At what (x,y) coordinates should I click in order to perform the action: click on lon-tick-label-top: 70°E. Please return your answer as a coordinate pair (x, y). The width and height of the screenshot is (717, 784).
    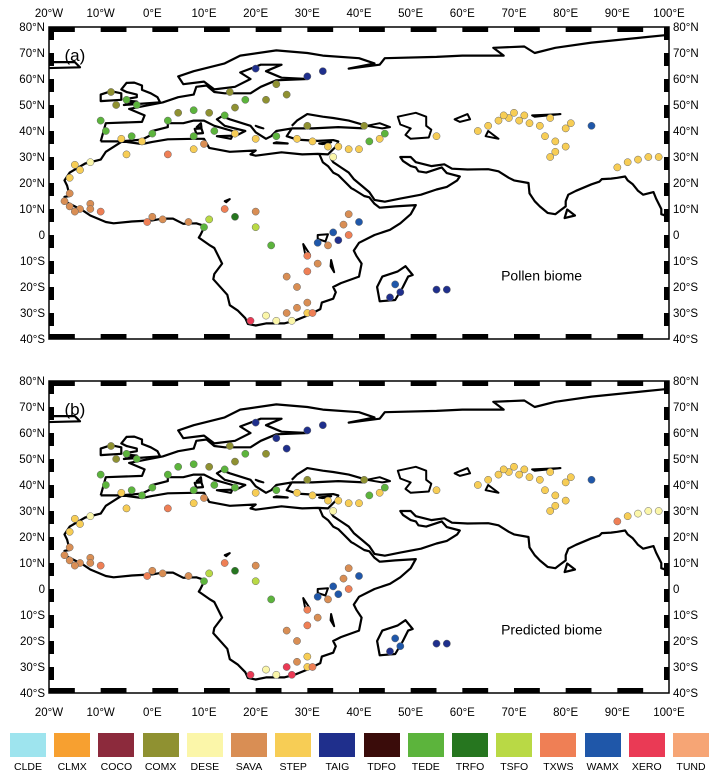
    Looking at the image, I should click on (513, 14).